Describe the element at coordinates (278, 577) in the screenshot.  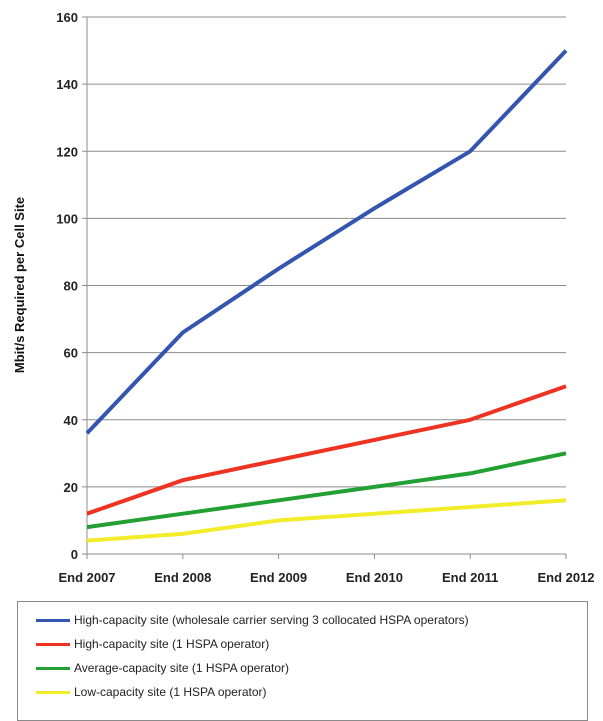
I see `x-tick-label: End 2009` at that location.